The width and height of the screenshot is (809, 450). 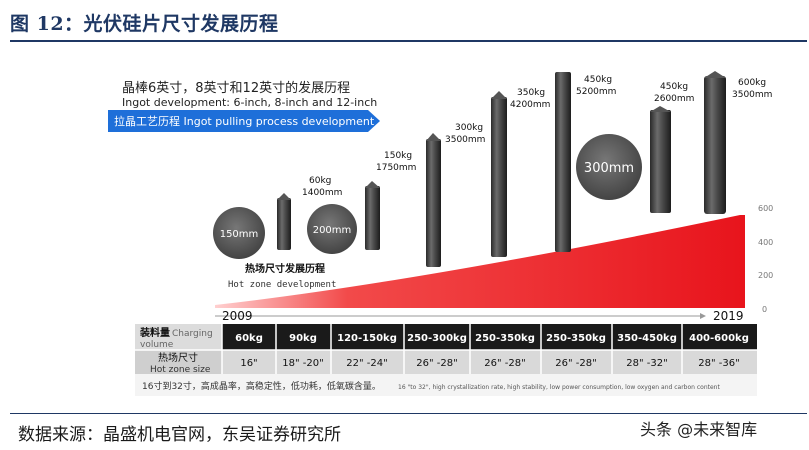 I want to click on table-cell: 22" -24", so click(x=366, y=363).